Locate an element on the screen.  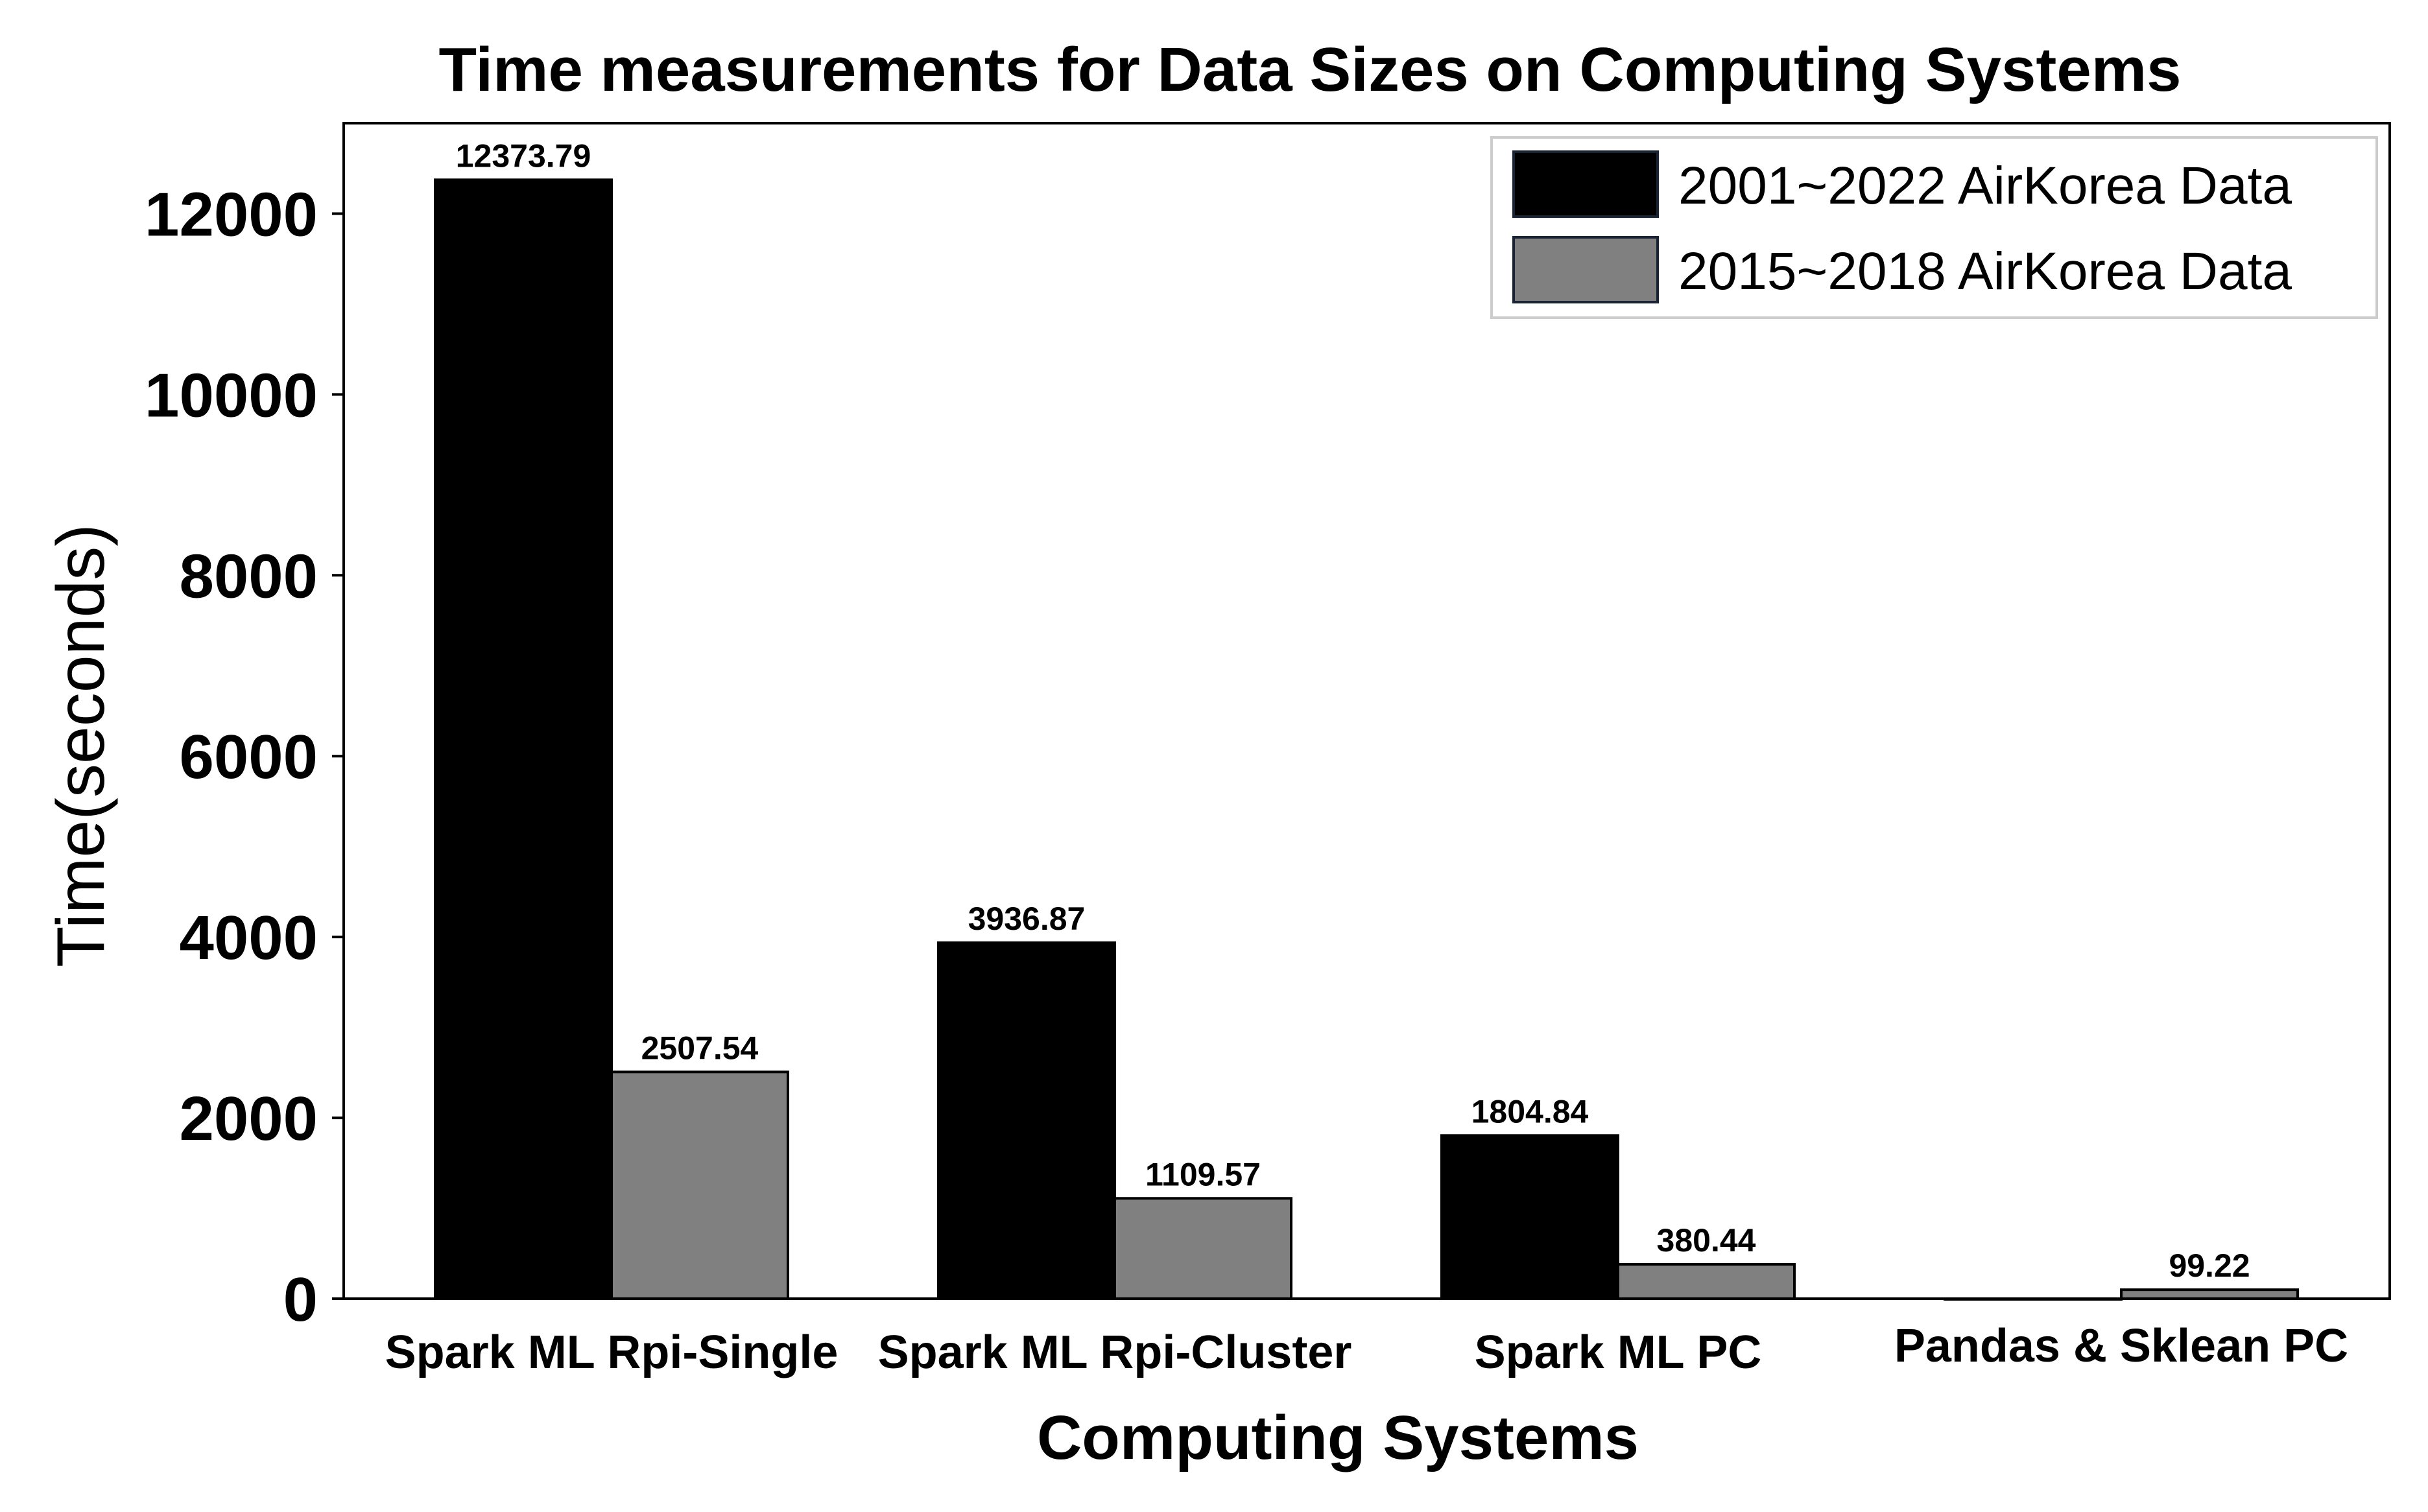
bar-value-label: 1804.84 is located at coordinates (1530, 1111).